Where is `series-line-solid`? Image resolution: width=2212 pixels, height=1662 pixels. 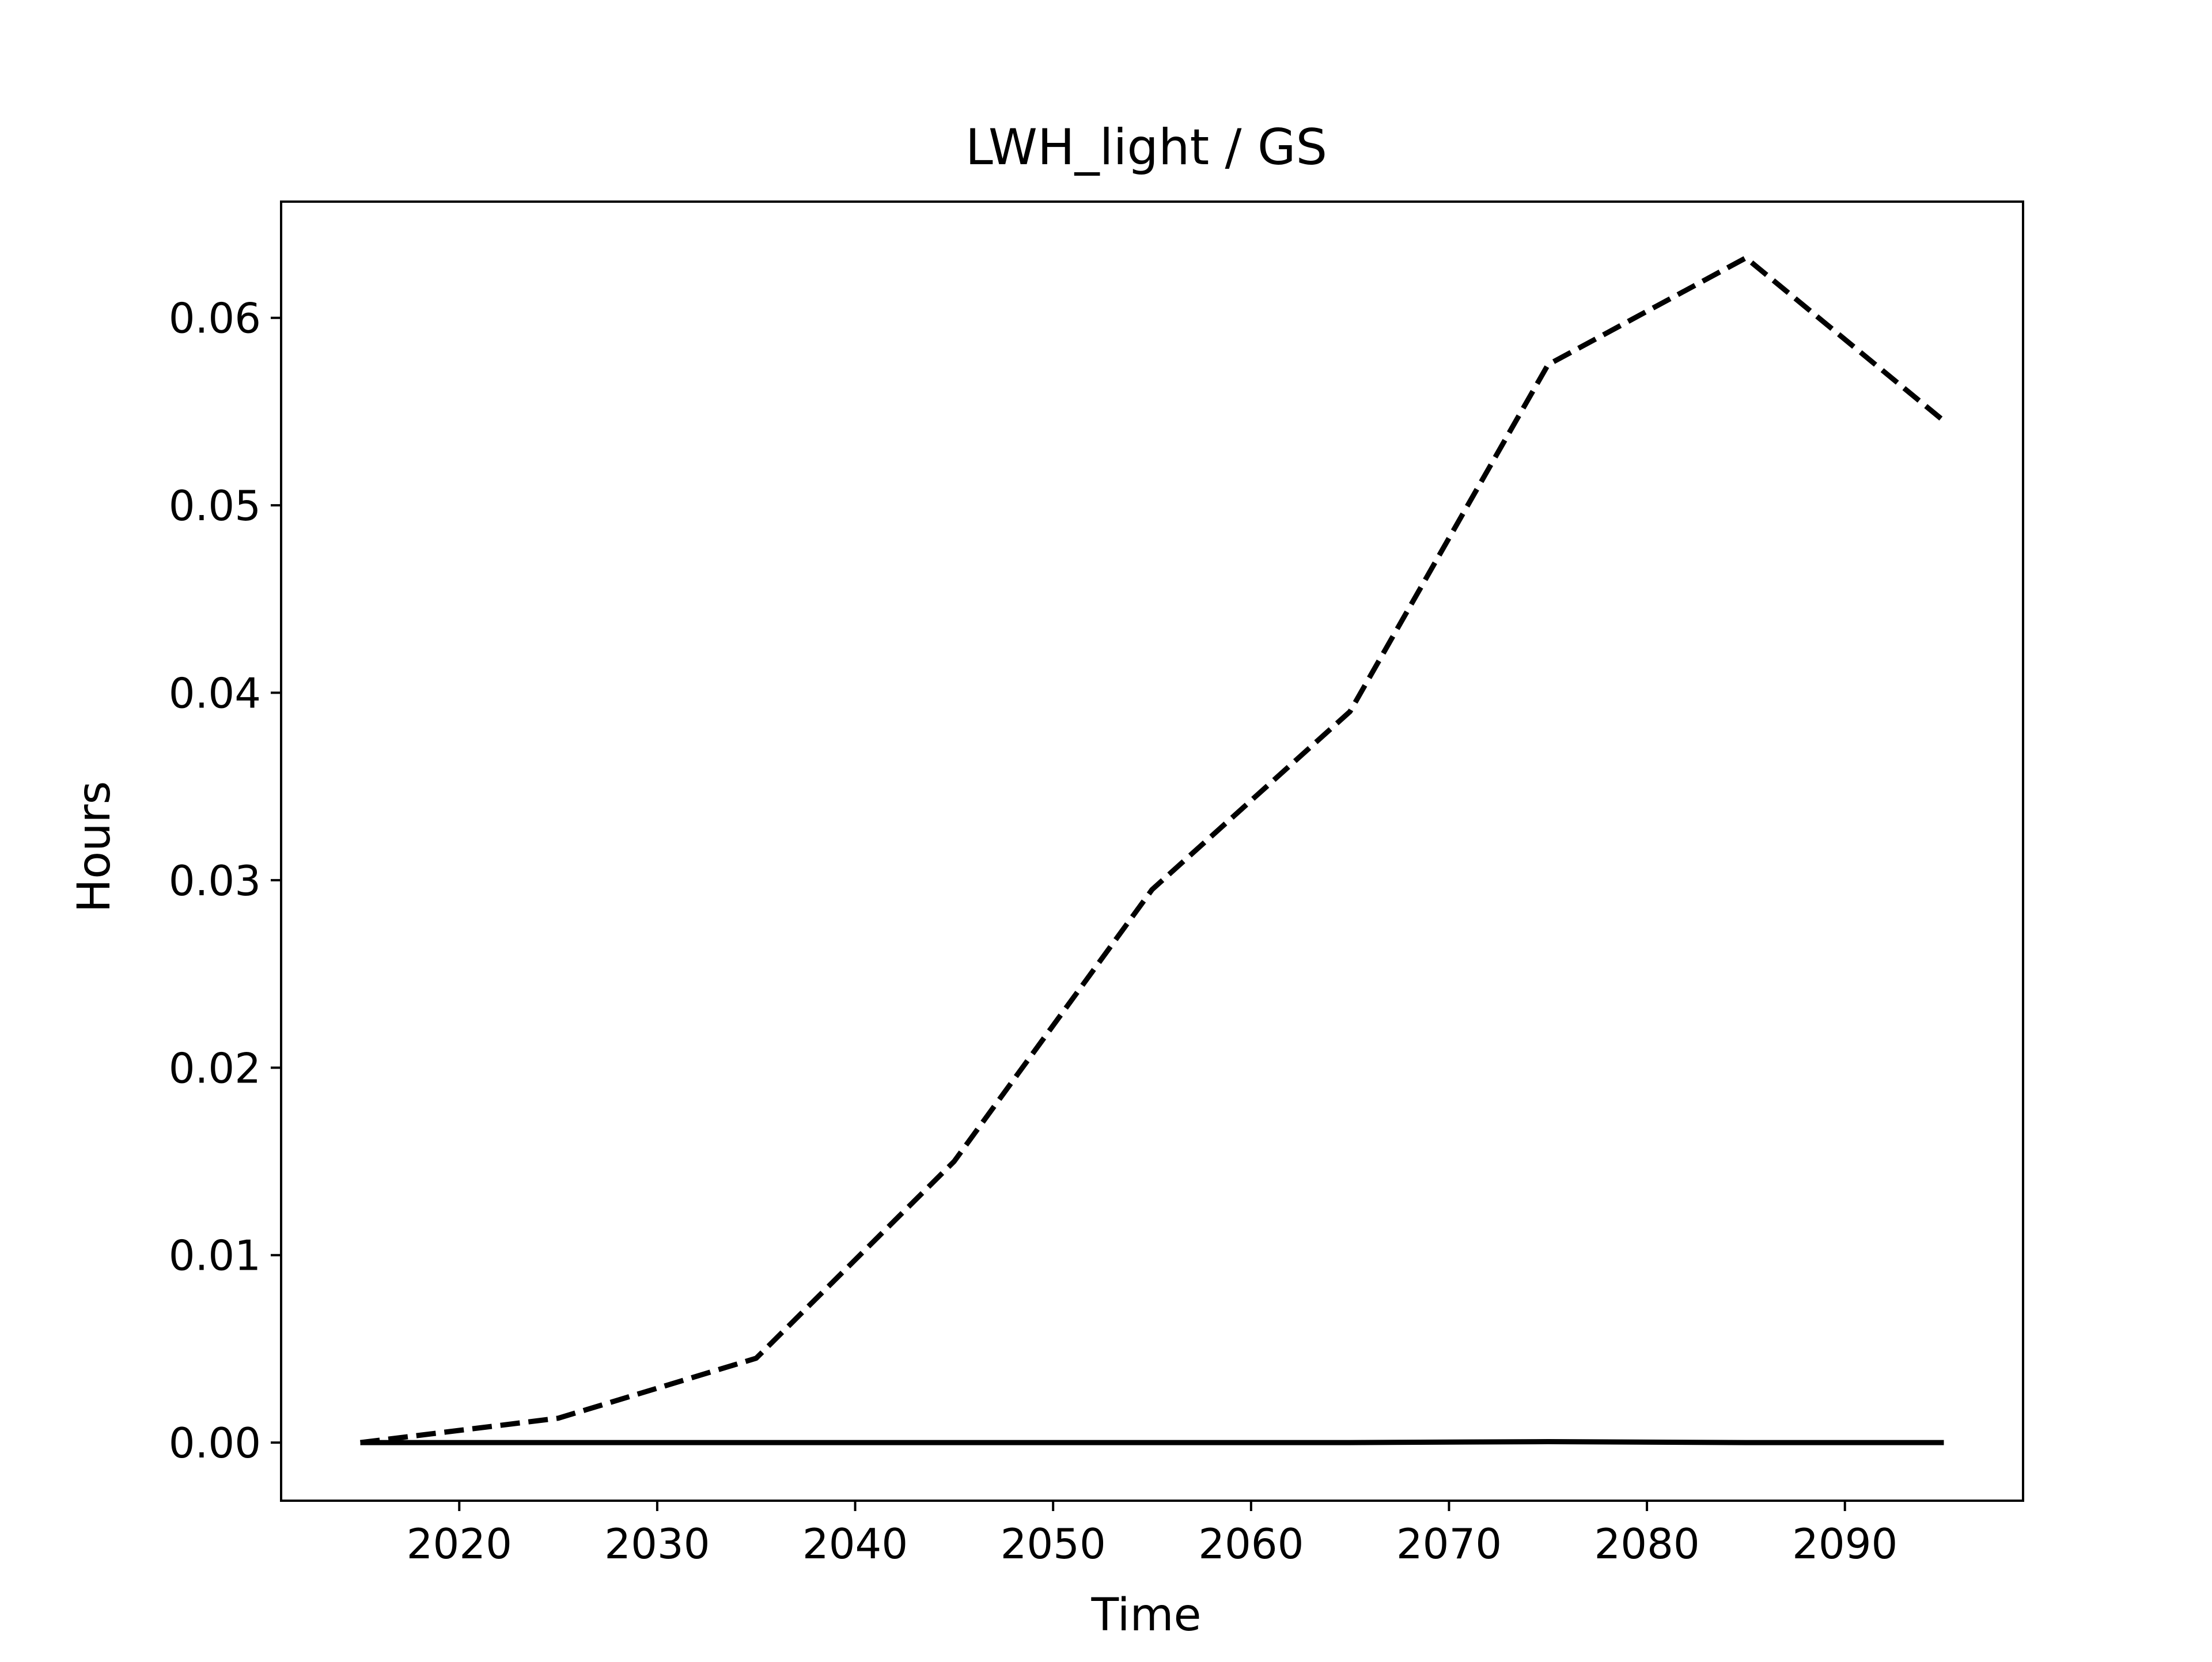 series-line-solid is located at coordinates (1152, 1442).